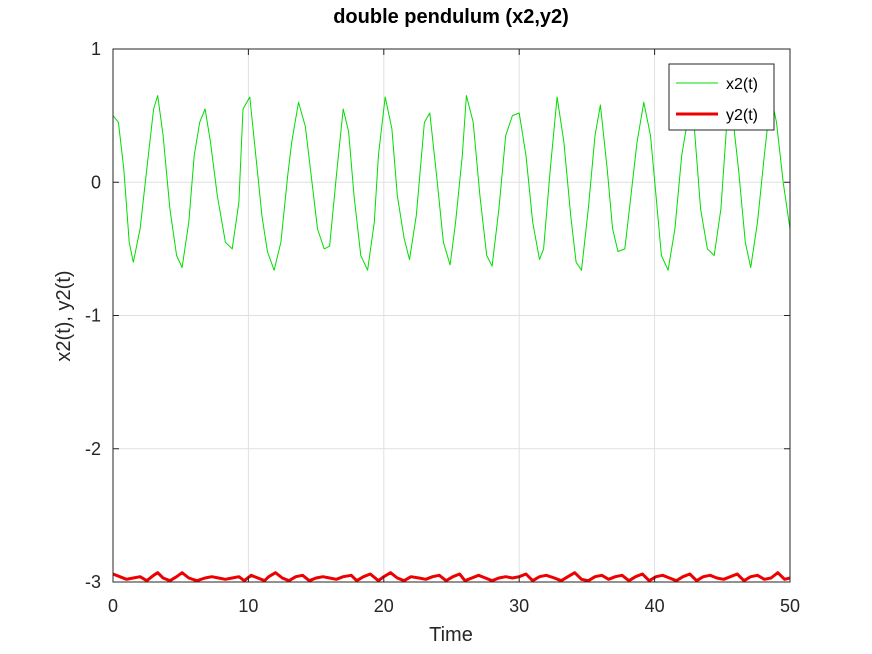  Describe the element at coordinates (248, 606) in the screenshot. I see `x-tick-label: 10` at that location.